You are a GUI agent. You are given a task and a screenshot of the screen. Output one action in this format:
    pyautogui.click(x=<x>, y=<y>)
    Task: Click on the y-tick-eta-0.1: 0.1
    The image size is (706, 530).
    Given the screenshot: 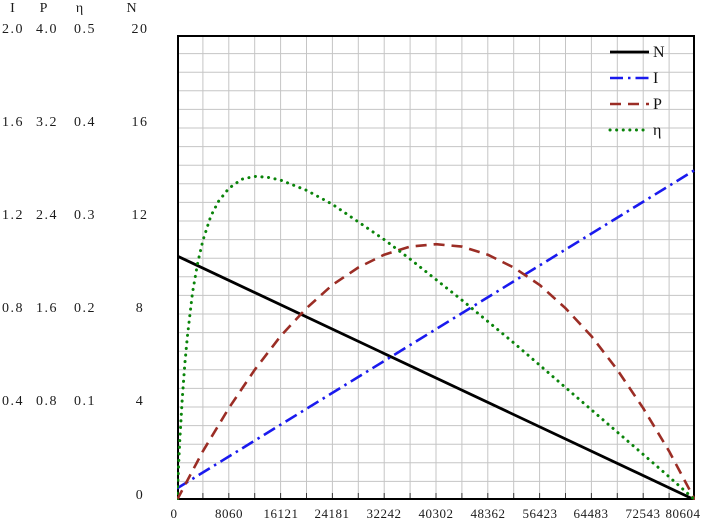 What is the action you would take?
    pyautogui.click(x=85, y=401)
    